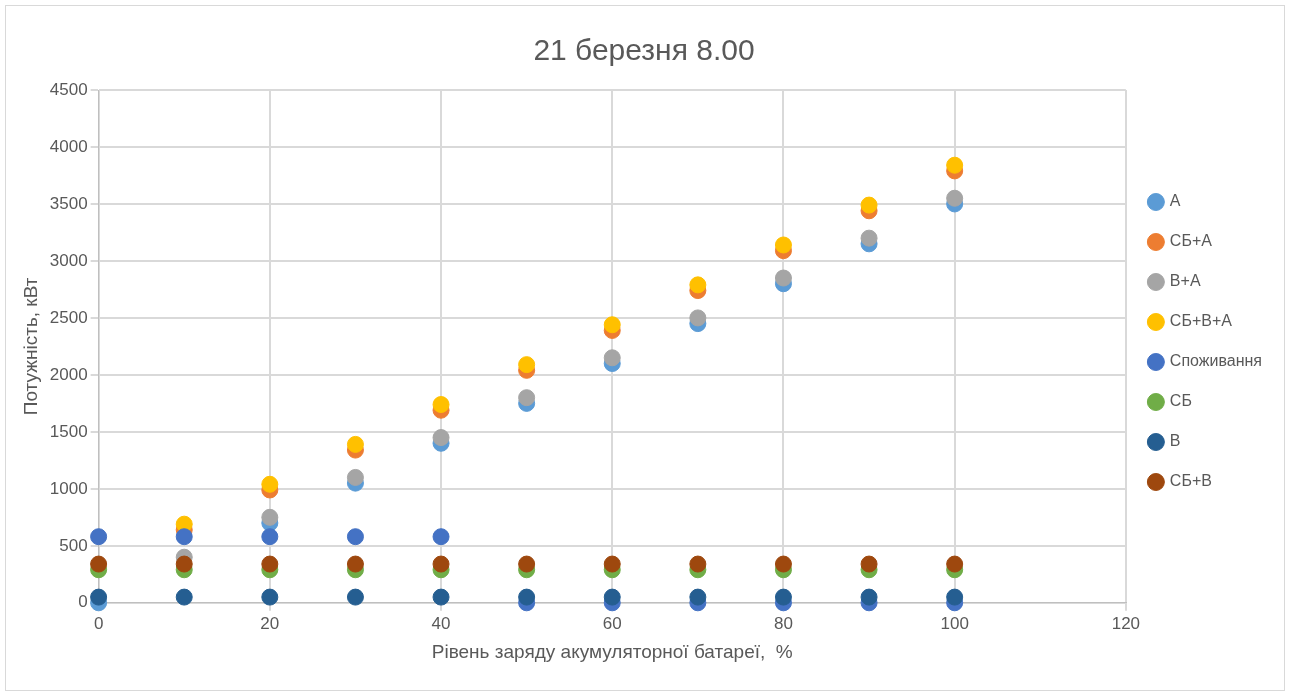 The height and width of the screenshot is (696, 1290). Describe the element at coordinates (612, 651) in the screenshot. I see `x-axis-title: Рівень заряду акумуляторної батареї, %` at that location.